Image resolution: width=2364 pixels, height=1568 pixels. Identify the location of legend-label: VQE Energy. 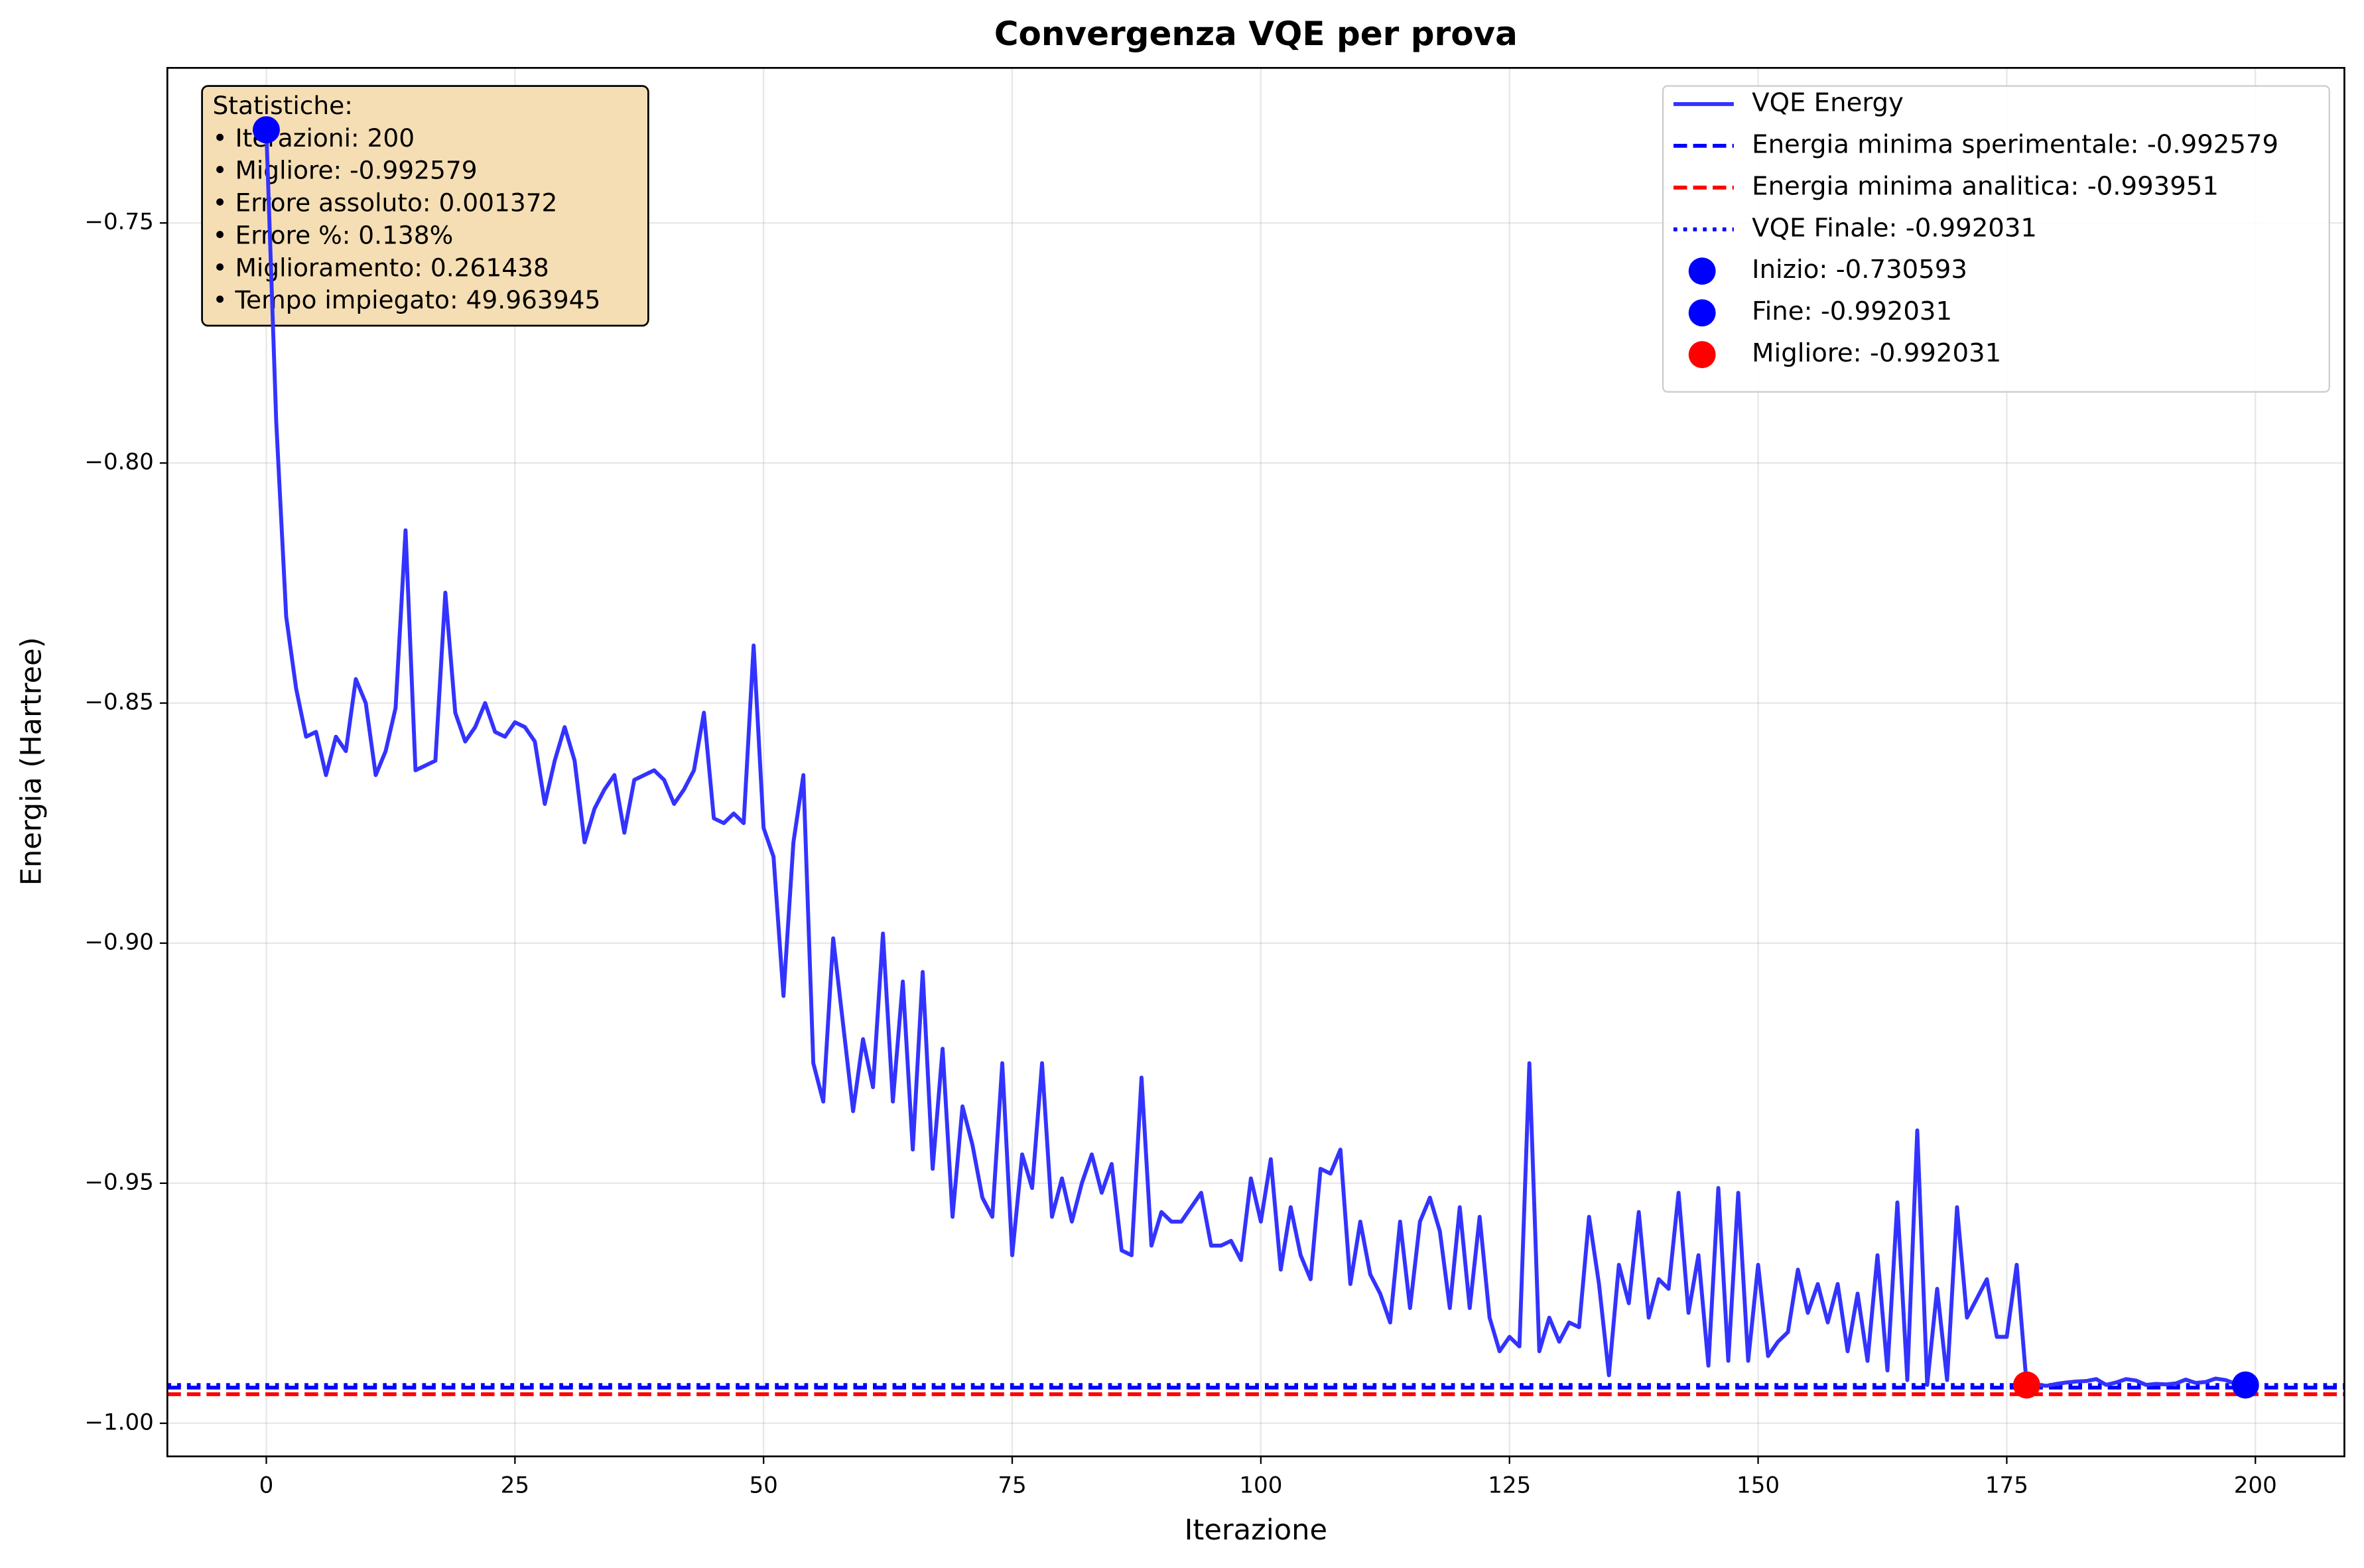
(1828, 103).